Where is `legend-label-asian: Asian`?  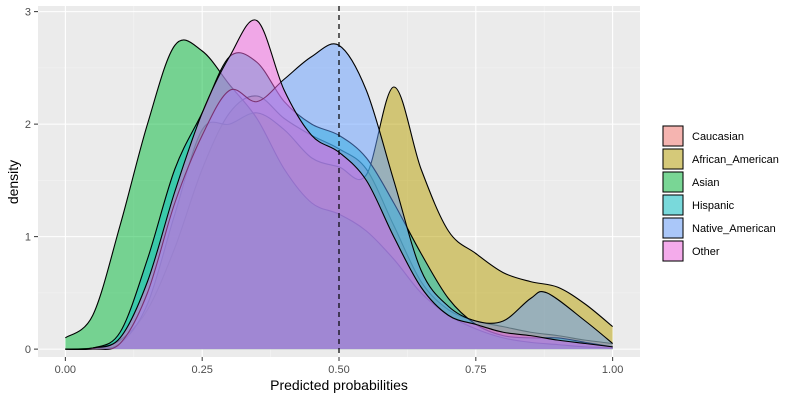
legend-label-asian: Asian is located at coordinates (706, 183).